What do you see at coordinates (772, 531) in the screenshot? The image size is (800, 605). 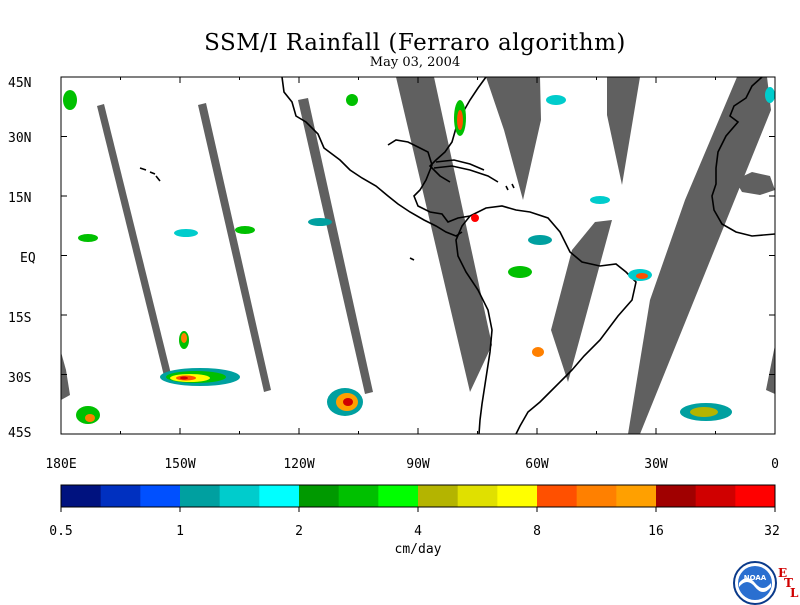 I see `color-bar-tick-label: 32` at bounding box center [772, 531].